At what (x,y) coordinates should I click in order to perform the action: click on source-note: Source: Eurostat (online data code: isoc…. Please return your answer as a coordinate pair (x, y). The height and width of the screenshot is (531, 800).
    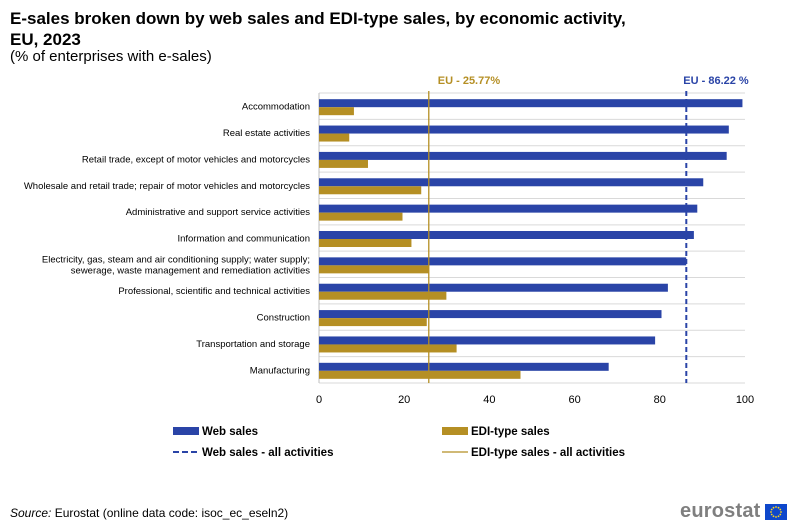
    Looking at the image, I should click on (149, 513).